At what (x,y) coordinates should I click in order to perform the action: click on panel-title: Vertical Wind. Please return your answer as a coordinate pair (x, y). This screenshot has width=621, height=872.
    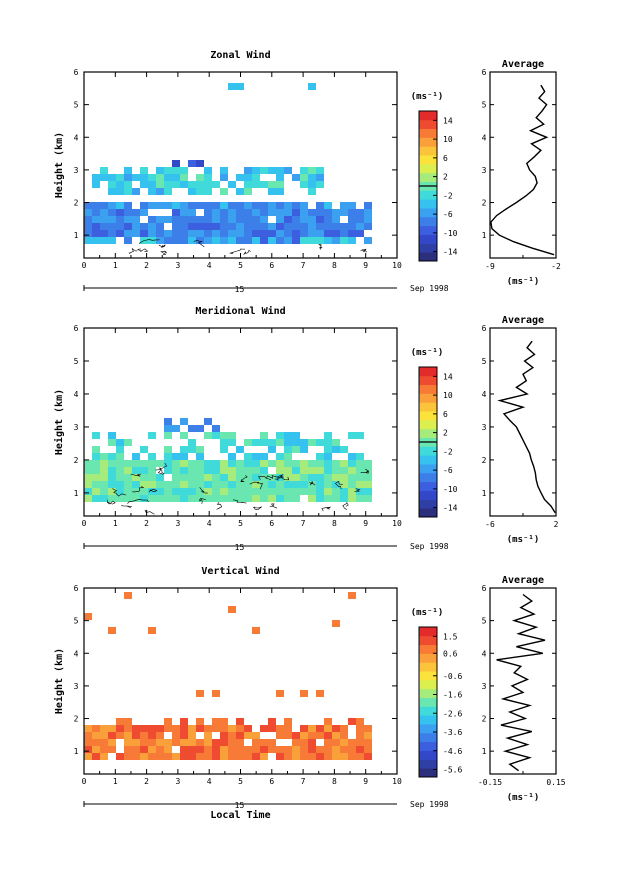
    Looking at the image, I should click on (240, 571).